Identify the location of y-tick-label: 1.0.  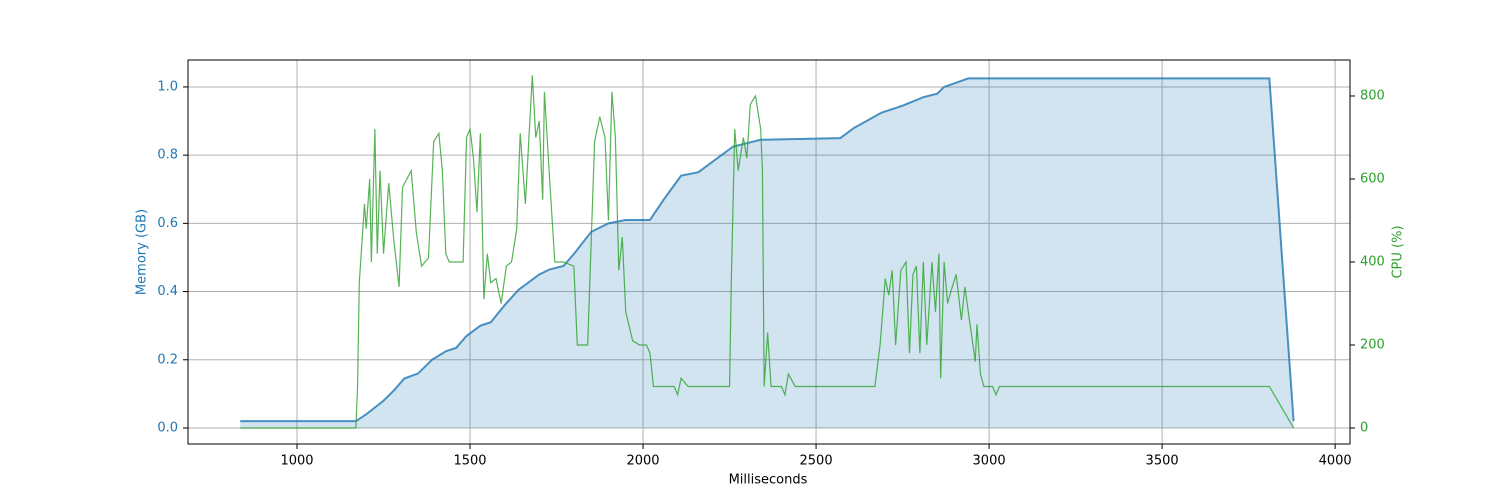
(167, 86).